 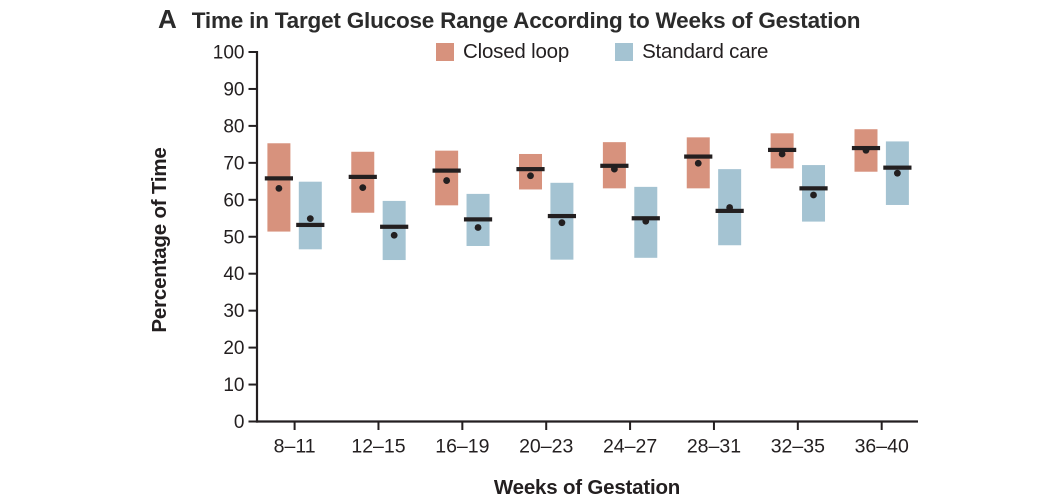 I want to click on y-tick-label-90: 90, so click(x=233, y=89).